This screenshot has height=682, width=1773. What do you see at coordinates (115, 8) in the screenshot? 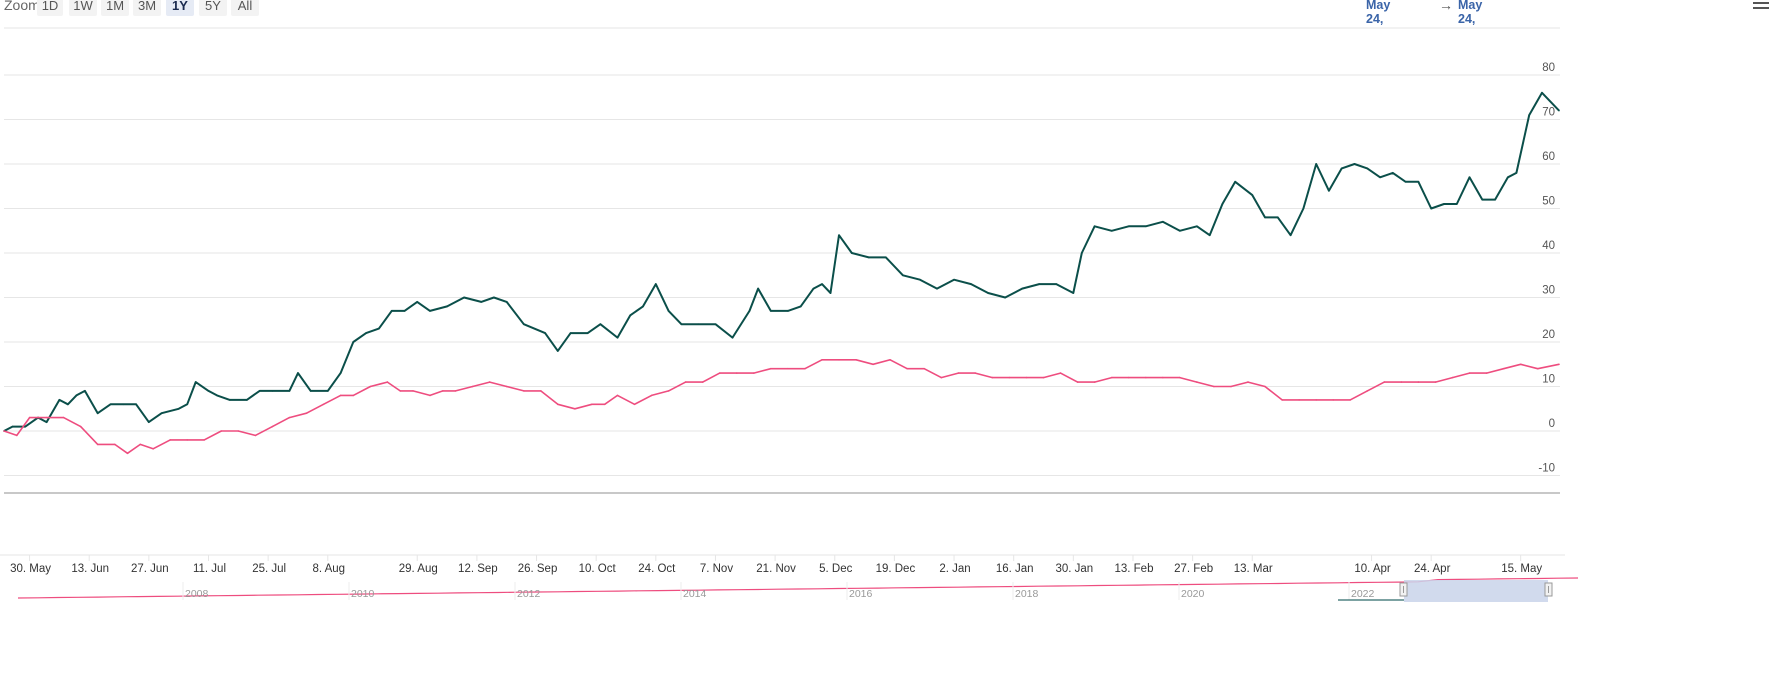
I see `zoom-1m-button: 1M` at bounding box center [115, 8].